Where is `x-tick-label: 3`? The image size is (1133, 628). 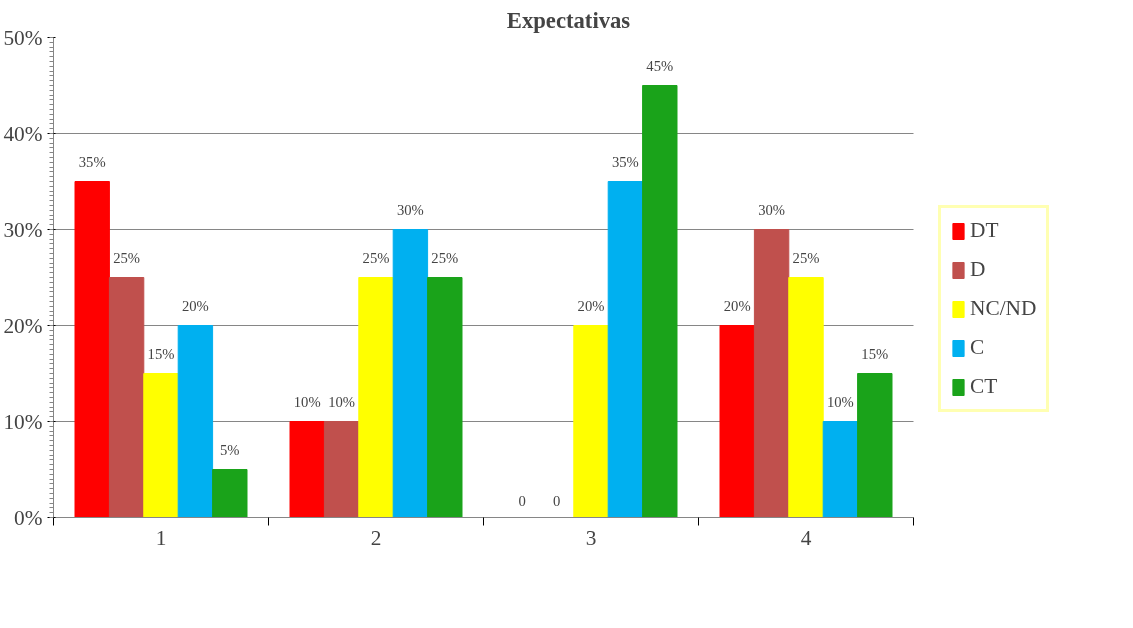
x-tick-label: 3 is located at coordinates (591, 537).